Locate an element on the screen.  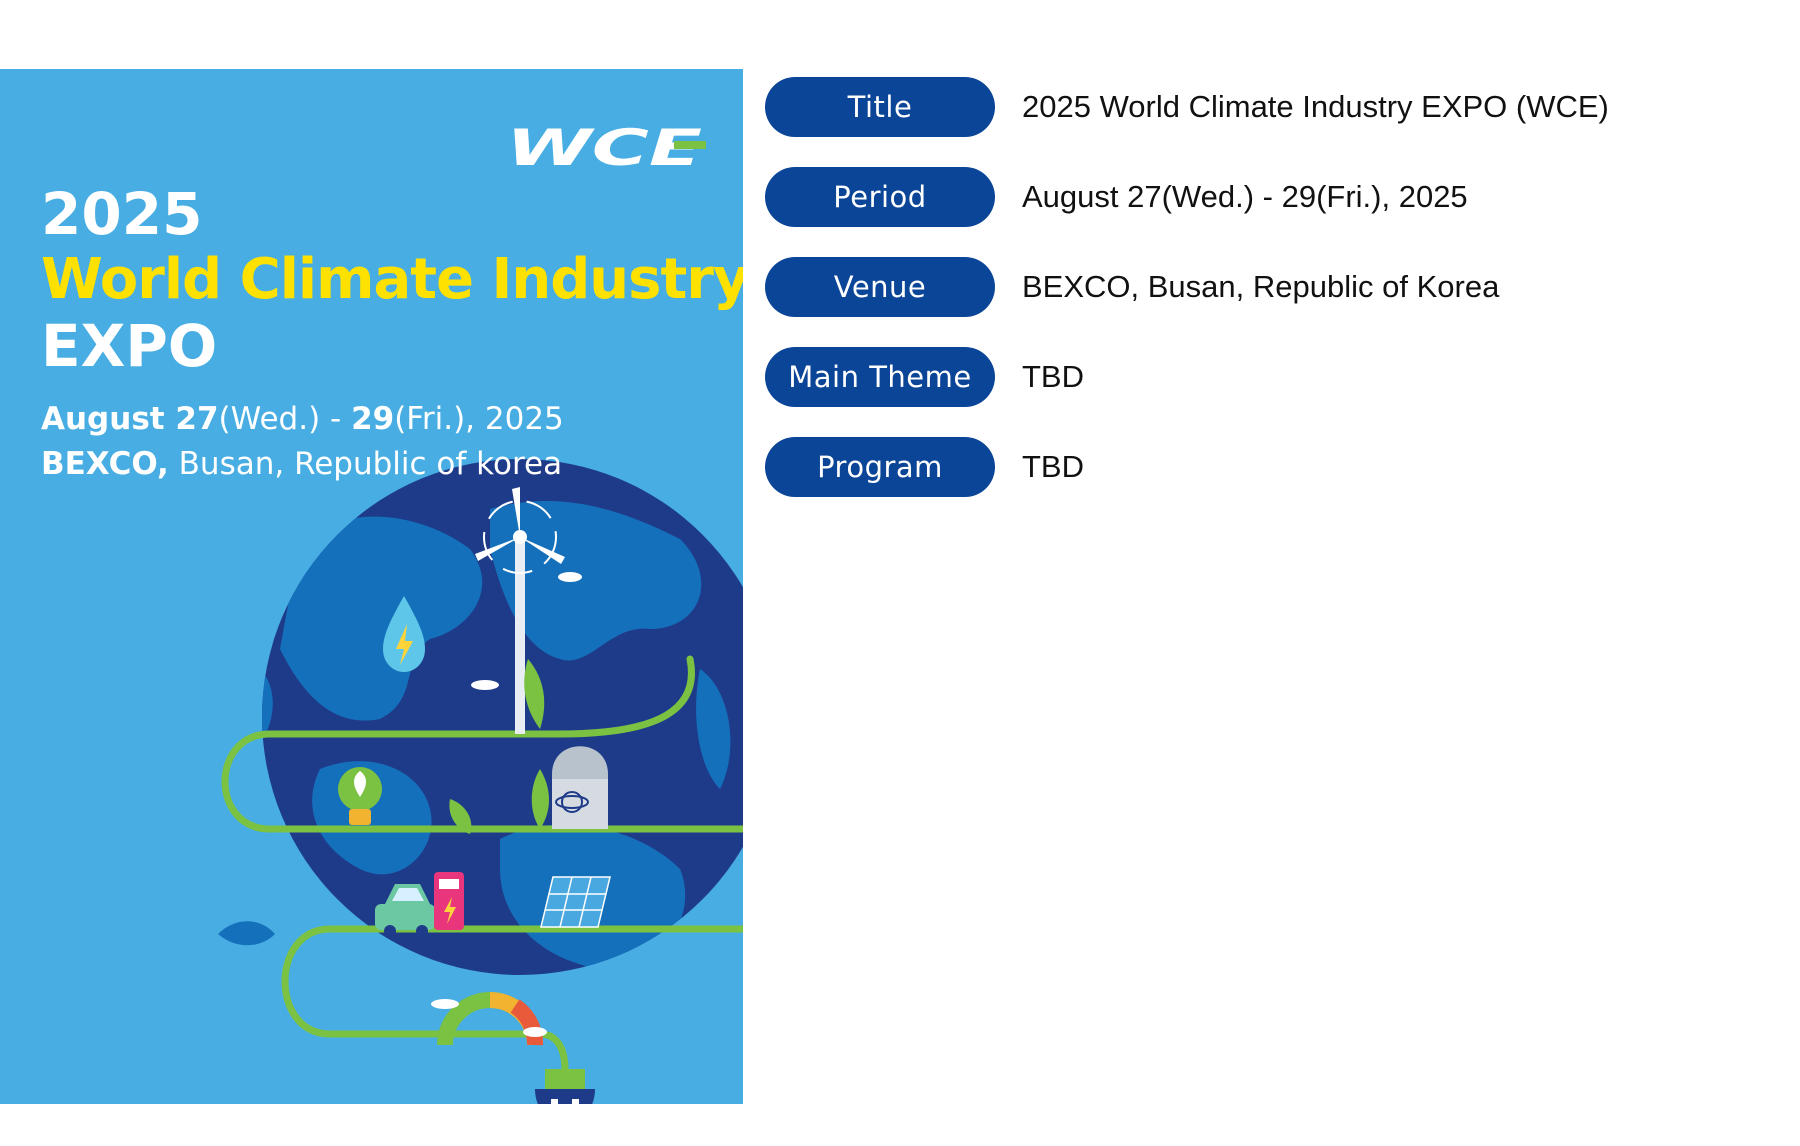
water-drop-icon is located at coordinates (404, 634).